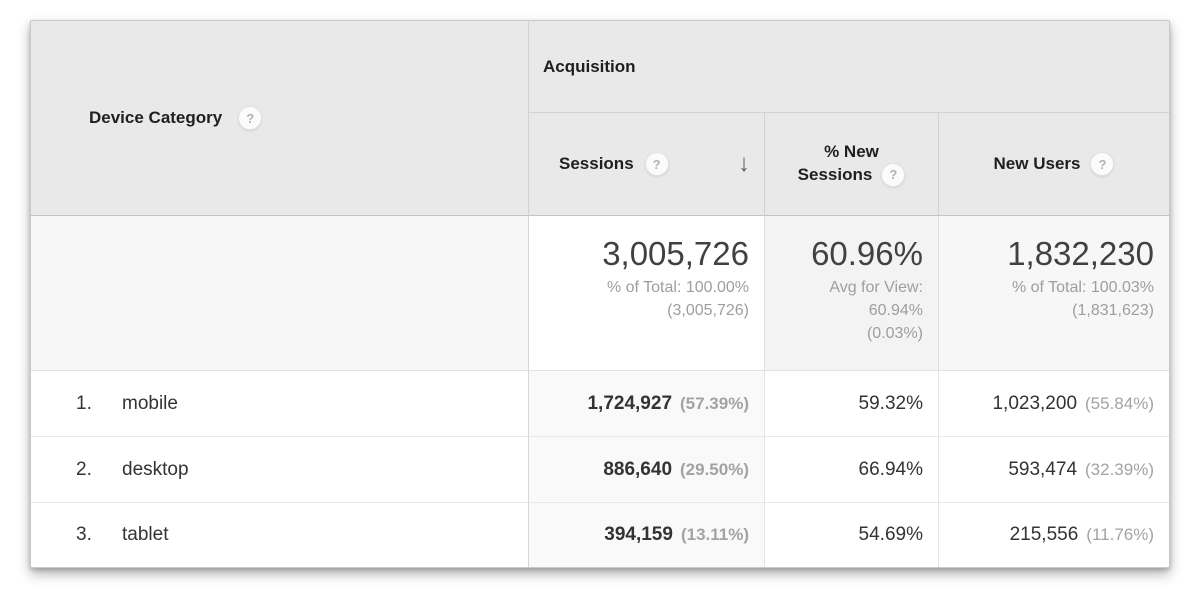  Describe the element at coordinates (851, 470) in the screenshot. I see `pct-new-sessions-value-cell: 66.94%` at that location.